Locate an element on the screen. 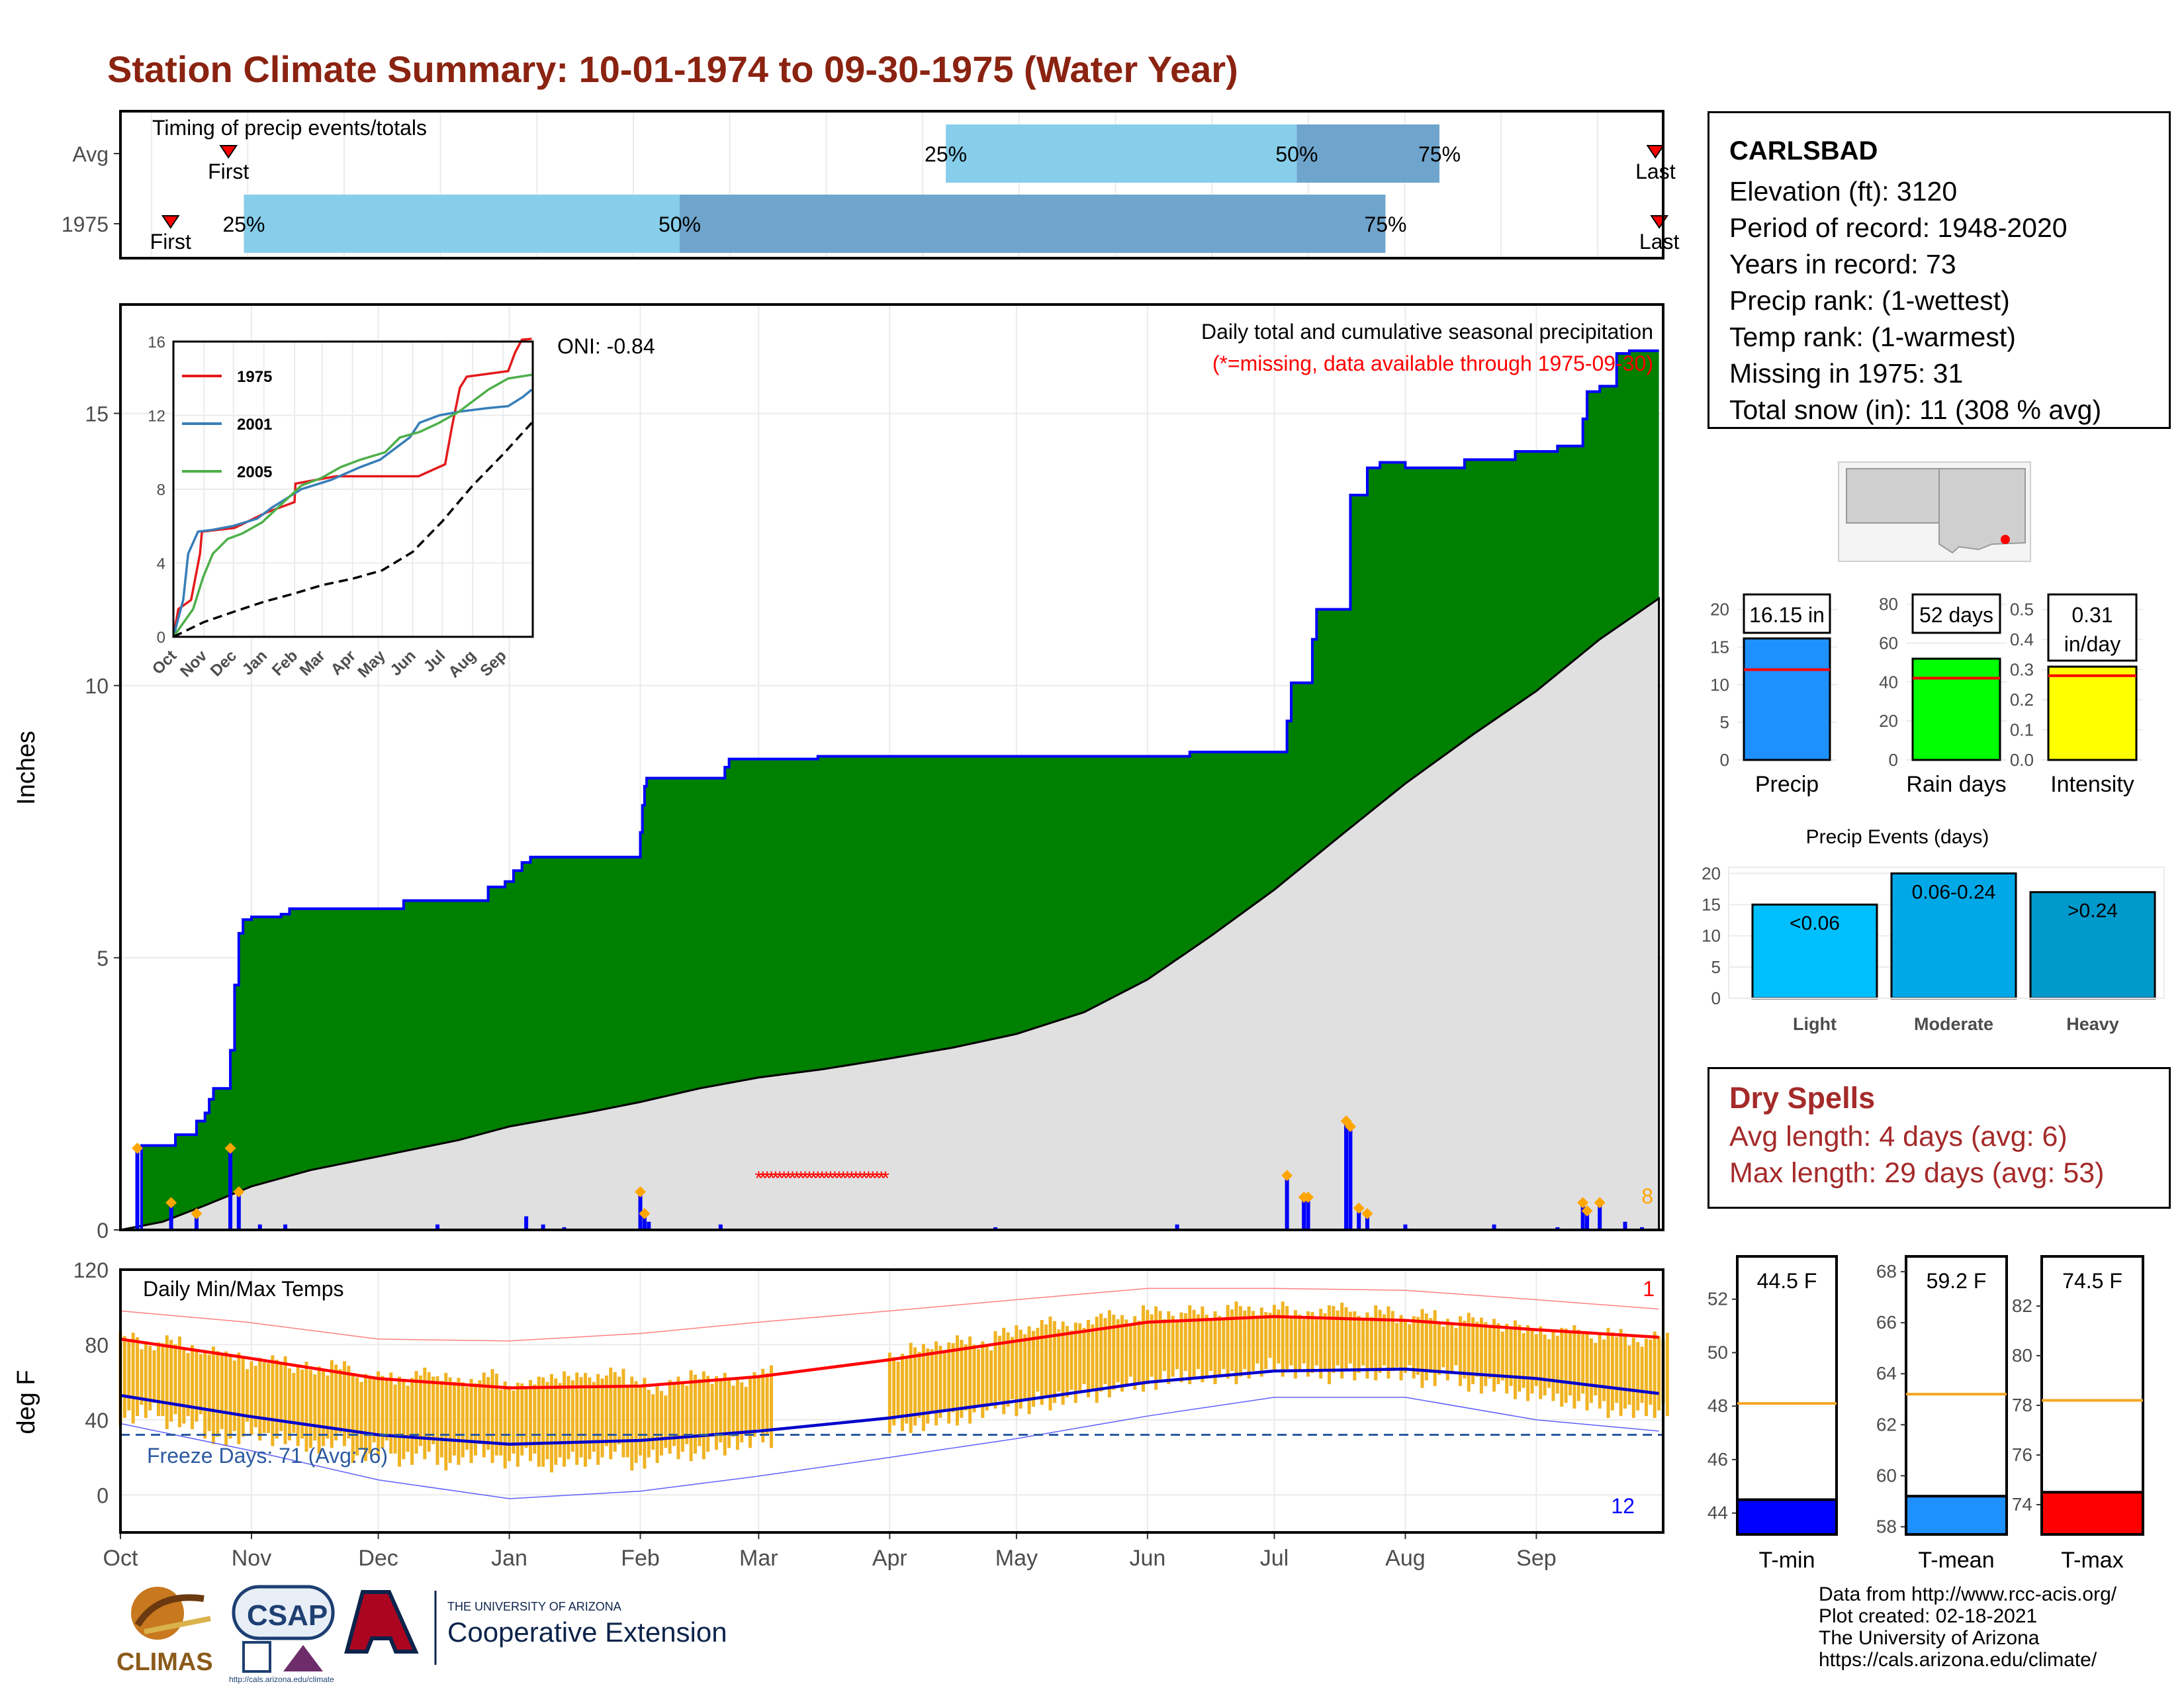  station-years: Years in record: 73 is located at coordinates (1843, 264).